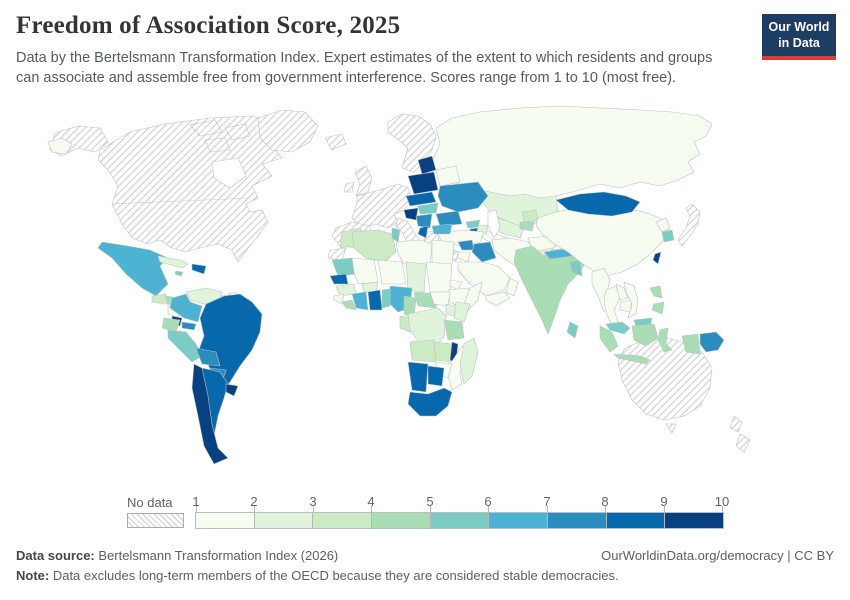  I want to click on country-indonesia-borneo, so click(645, 335).